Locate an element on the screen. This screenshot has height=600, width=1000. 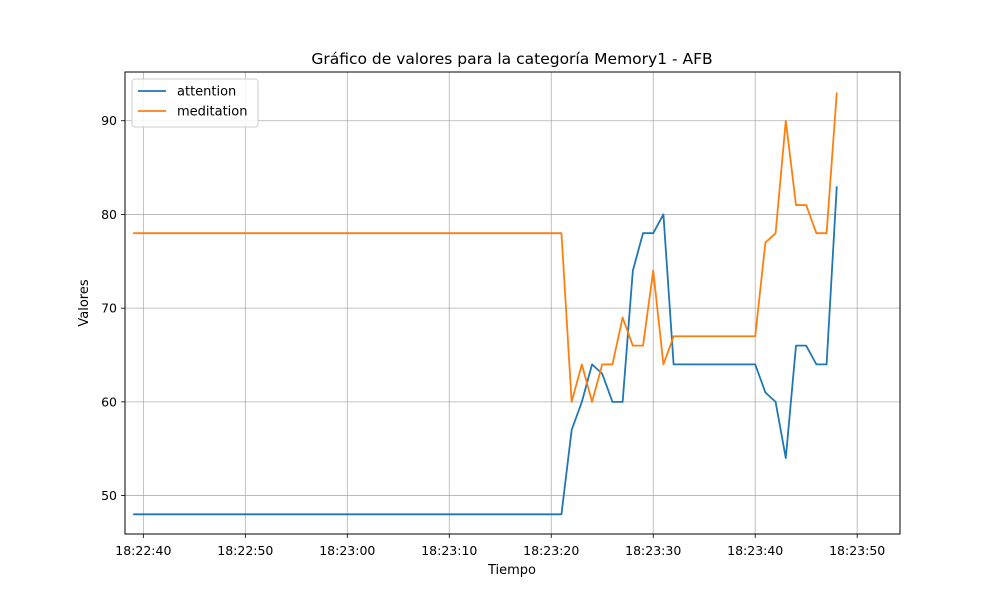
y-tick-label: 50 is located at coordinates (109, 495).